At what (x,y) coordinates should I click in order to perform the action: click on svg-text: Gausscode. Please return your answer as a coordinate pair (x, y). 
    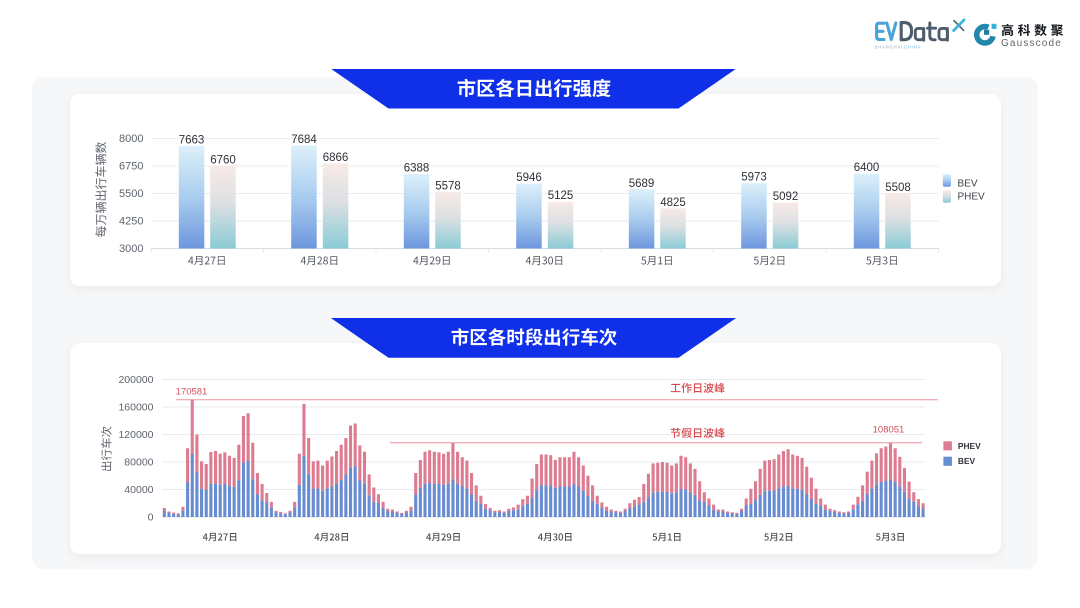
    Looking at the image, I should click on (1031, 43).